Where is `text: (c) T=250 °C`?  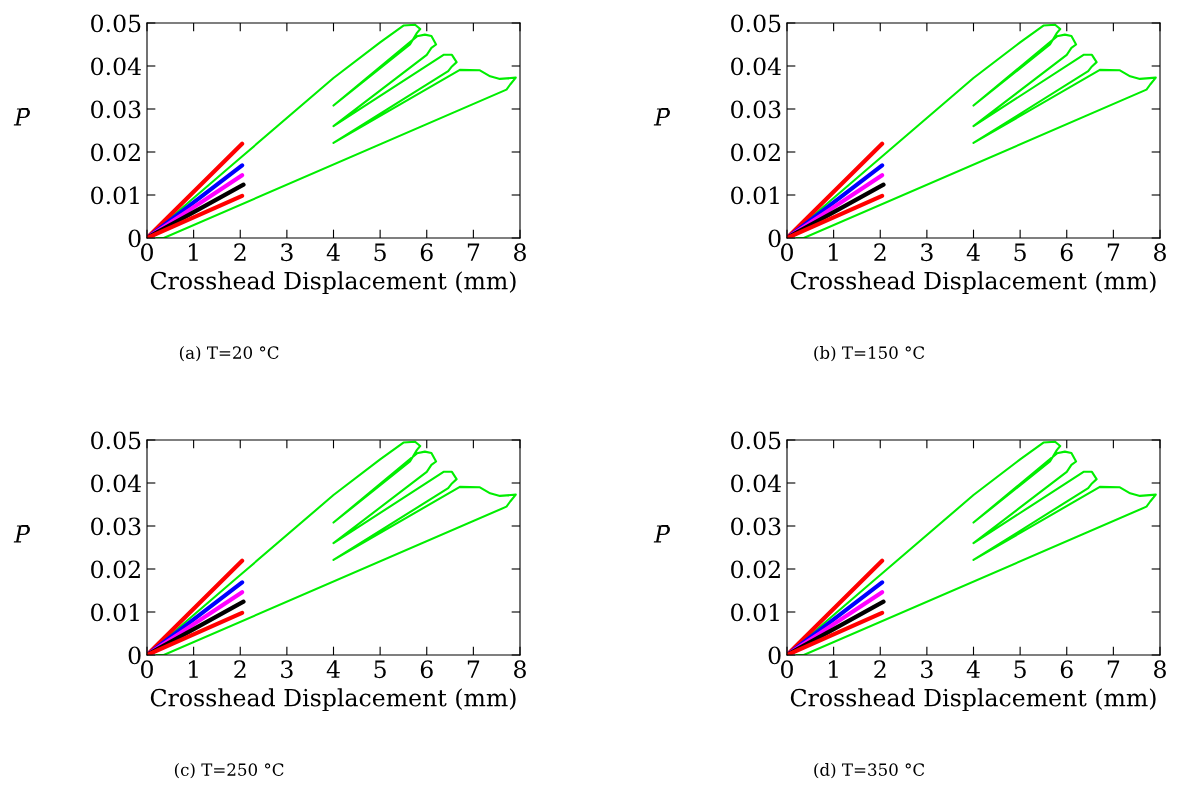 text: (c) T=250 °C is located at coordinates (229, 771).